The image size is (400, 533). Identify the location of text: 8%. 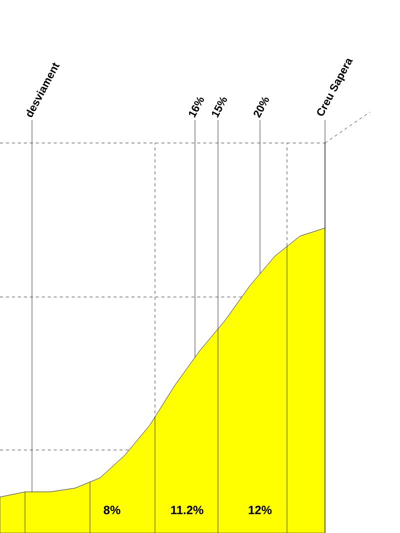
(112, 510).